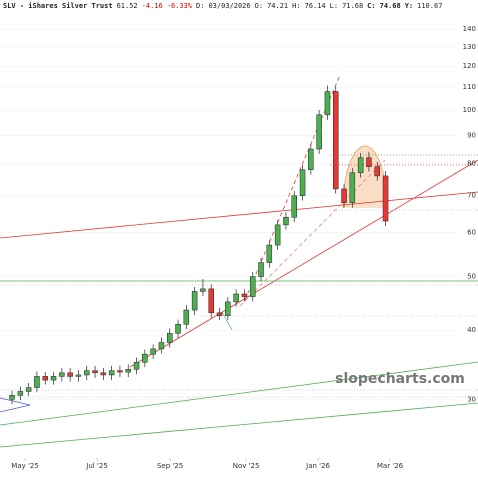 Image resolution: width=478 pixels, height=480 pixels. What do you see at coordinates (229, 6) in the screenshot?
I see `date: 03/03/2026` at bounding box center [229, 6].